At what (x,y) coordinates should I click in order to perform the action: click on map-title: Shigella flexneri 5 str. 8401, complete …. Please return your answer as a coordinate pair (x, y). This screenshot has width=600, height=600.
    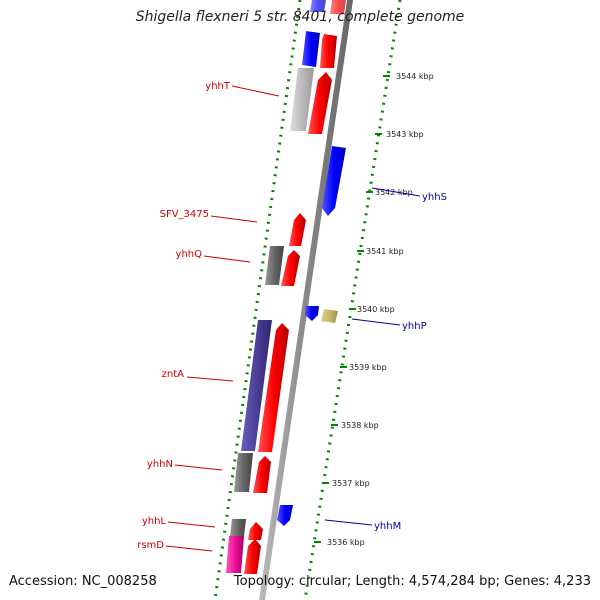
    Looking at the image, I should click on (300, 17).